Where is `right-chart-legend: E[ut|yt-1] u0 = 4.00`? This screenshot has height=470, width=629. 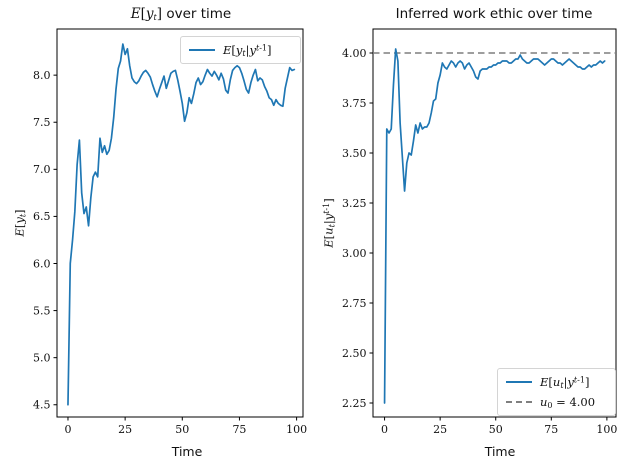 right-chart-legend: E[ut|yt-1] u0 = 4.00 is located at coordinates (556, 392).